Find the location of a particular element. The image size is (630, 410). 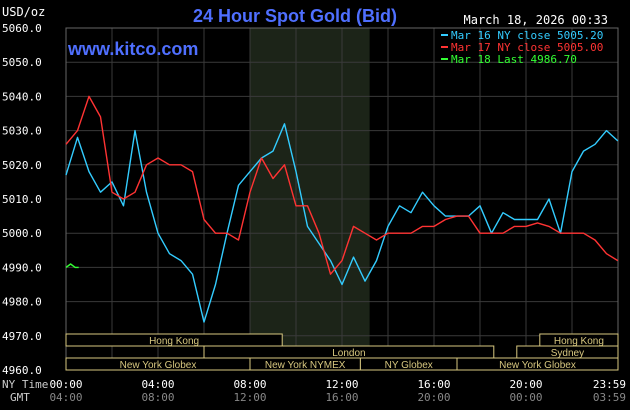

legend-mar17: Mar 17 NY close 5005.00 is located at coordinates (527, 47).